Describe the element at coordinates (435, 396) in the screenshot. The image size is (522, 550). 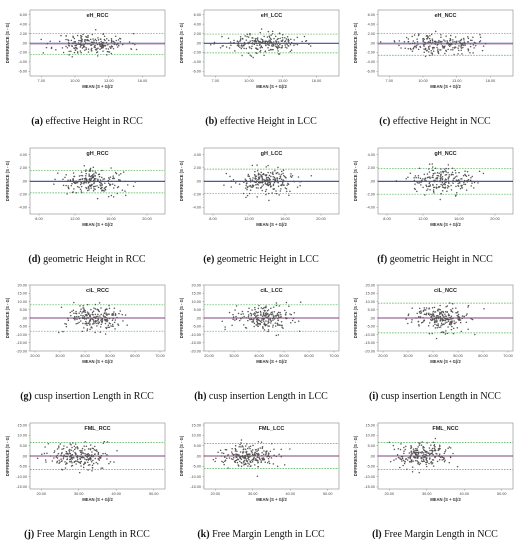
I see `panel-caption: (i) cusp insertion Length in NCC` at that location.